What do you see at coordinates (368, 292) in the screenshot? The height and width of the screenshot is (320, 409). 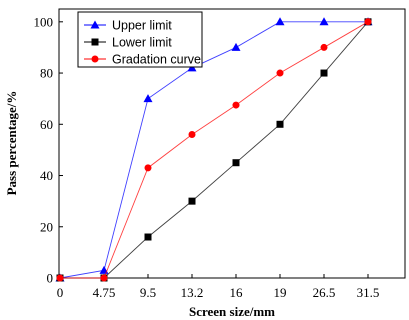 I see `x-tick-label: 31.5` at bounding box center [368, 292].